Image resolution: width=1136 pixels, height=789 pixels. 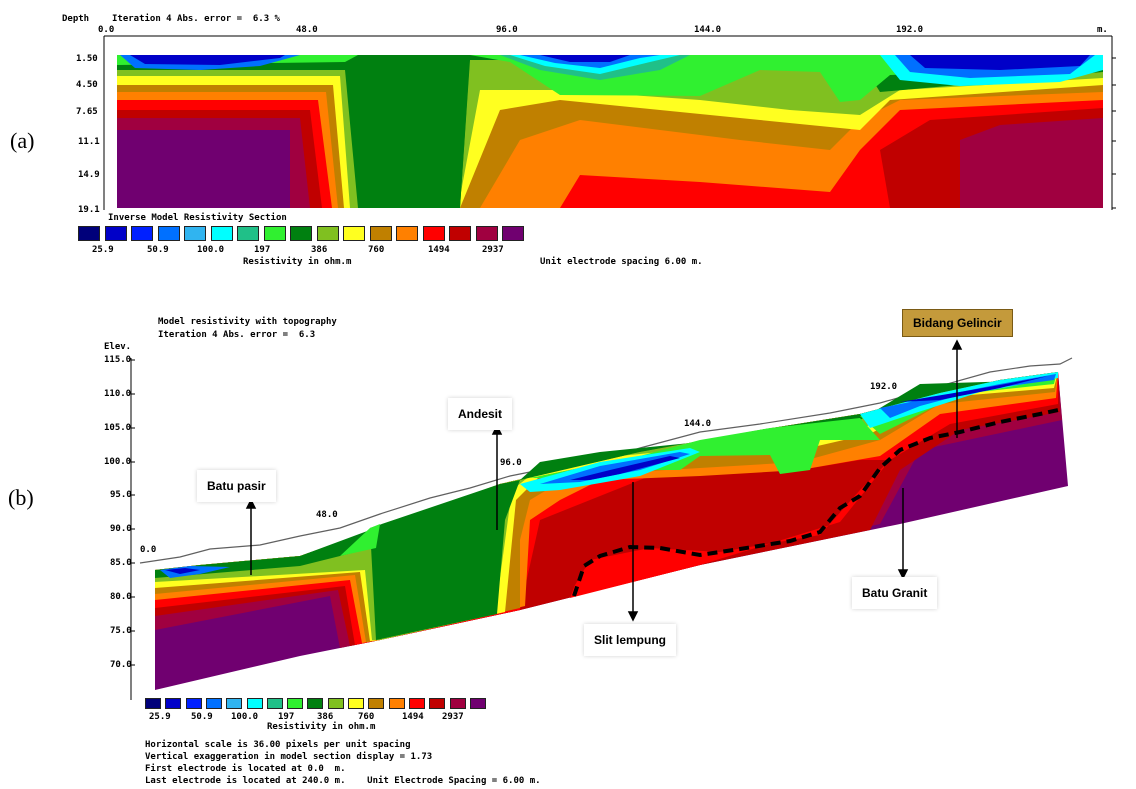 What do you see at coordinates (121, 631) in the screenshot?
I see `panel-b-elev-tick: 75.0` at bounding box center [121, 631].